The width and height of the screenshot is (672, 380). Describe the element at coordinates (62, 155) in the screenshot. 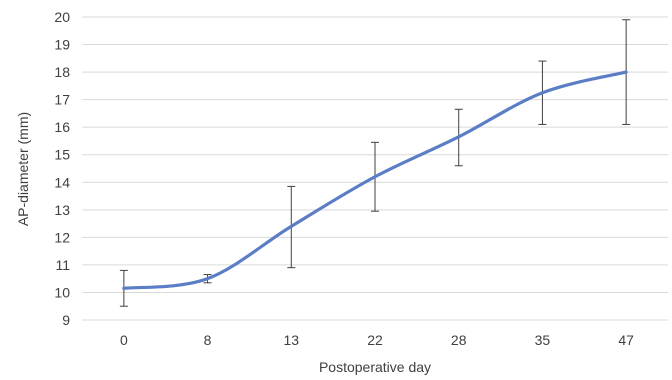

I see `y-tick-label: 15` at that location.